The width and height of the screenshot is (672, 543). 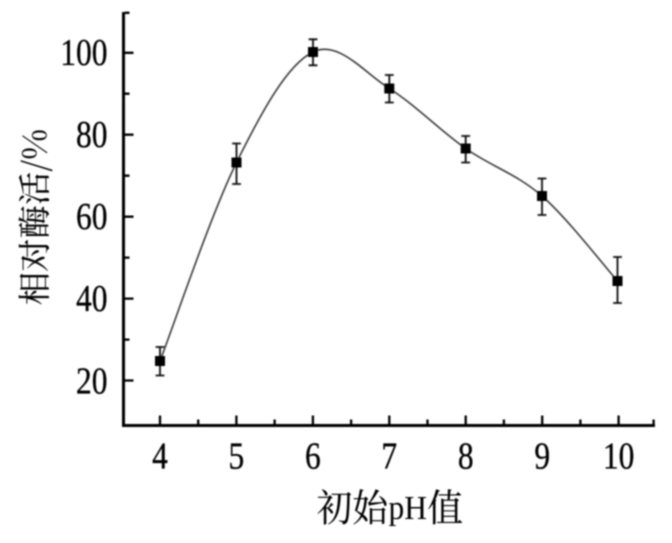 I want to click on svg-text: 8, so click(x=466, y=455).